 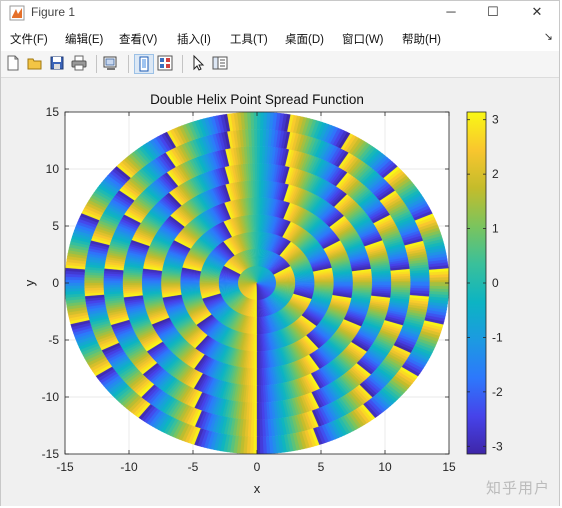 I want to click on colorbar-tick-label: 2, so click(x=495, y=174).